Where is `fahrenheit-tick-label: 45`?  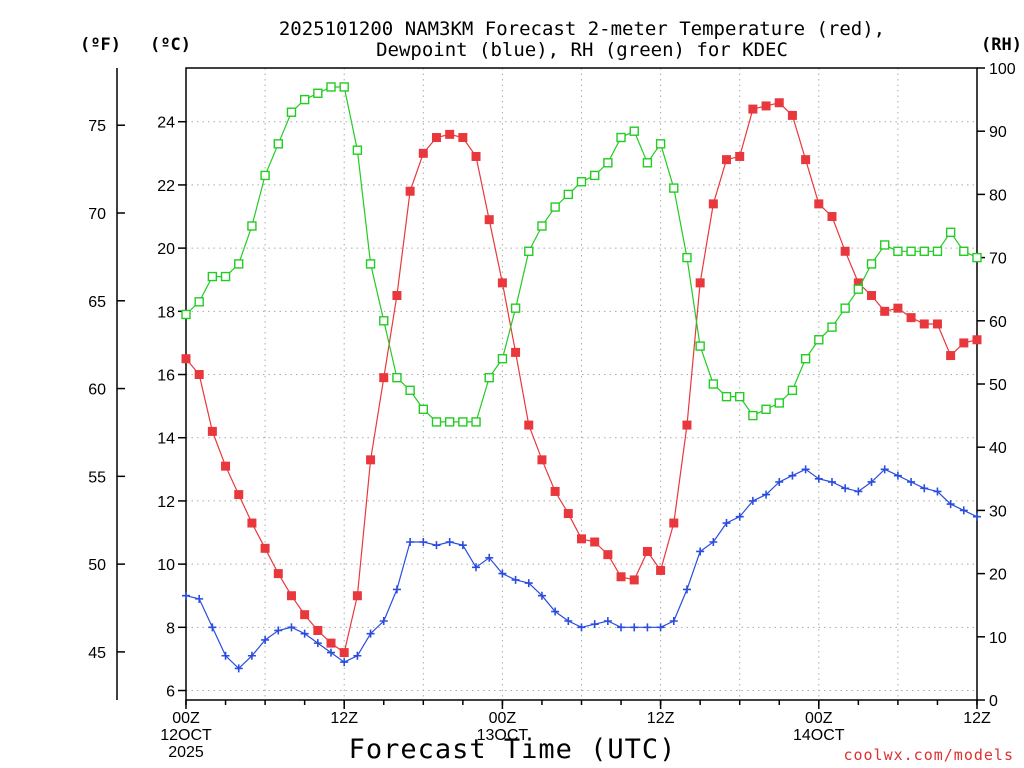
fahrenheit-tick-label: 45 is located at coordinates (97, 653).